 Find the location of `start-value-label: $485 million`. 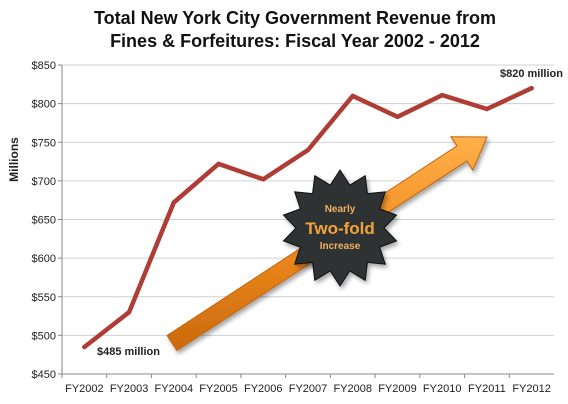

start-value-label: $485 million is located at coordinates (128, 352).